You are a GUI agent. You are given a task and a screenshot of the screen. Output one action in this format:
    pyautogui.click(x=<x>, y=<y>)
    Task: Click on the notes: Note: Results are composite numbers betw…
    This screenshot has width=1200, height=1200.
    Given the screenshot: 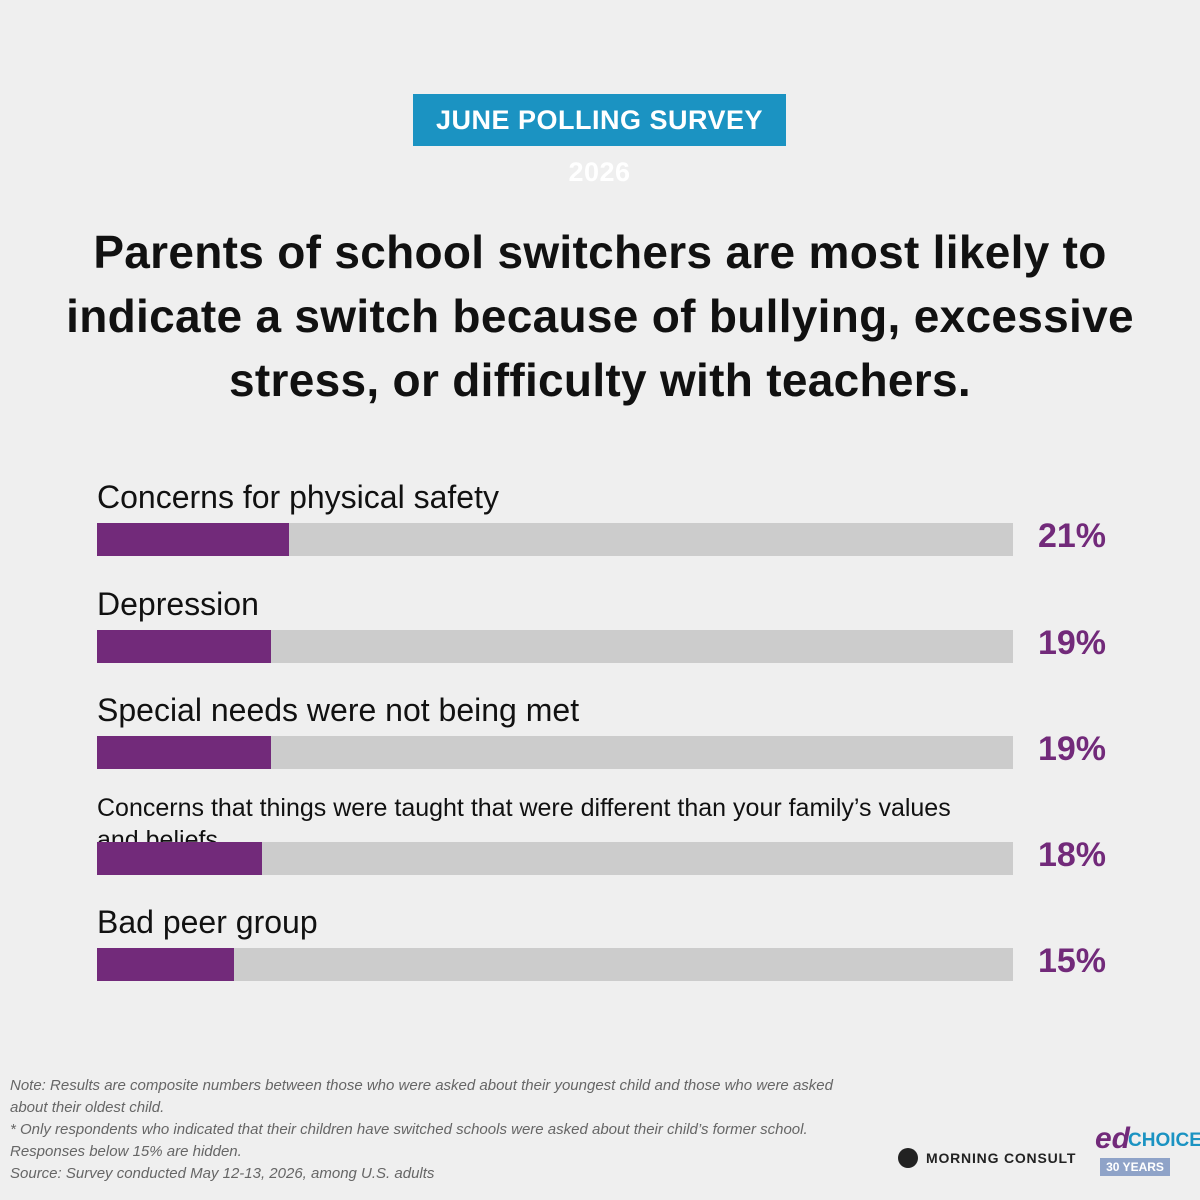 What is the action you would take?
    pyautogui.click(x=440, y=1130)
    